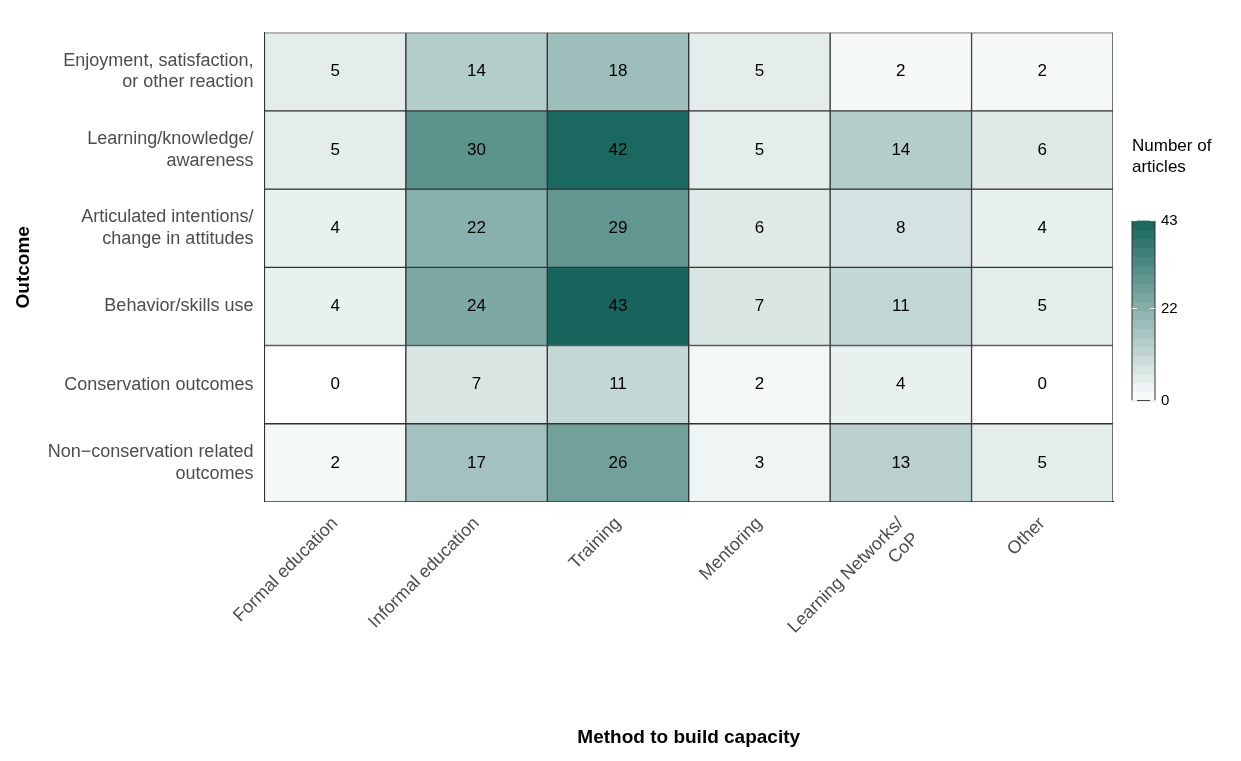 This screenshot has height=761, width=1241. I want to click on color-bar-title: Number of articles, so click(1172, 155).